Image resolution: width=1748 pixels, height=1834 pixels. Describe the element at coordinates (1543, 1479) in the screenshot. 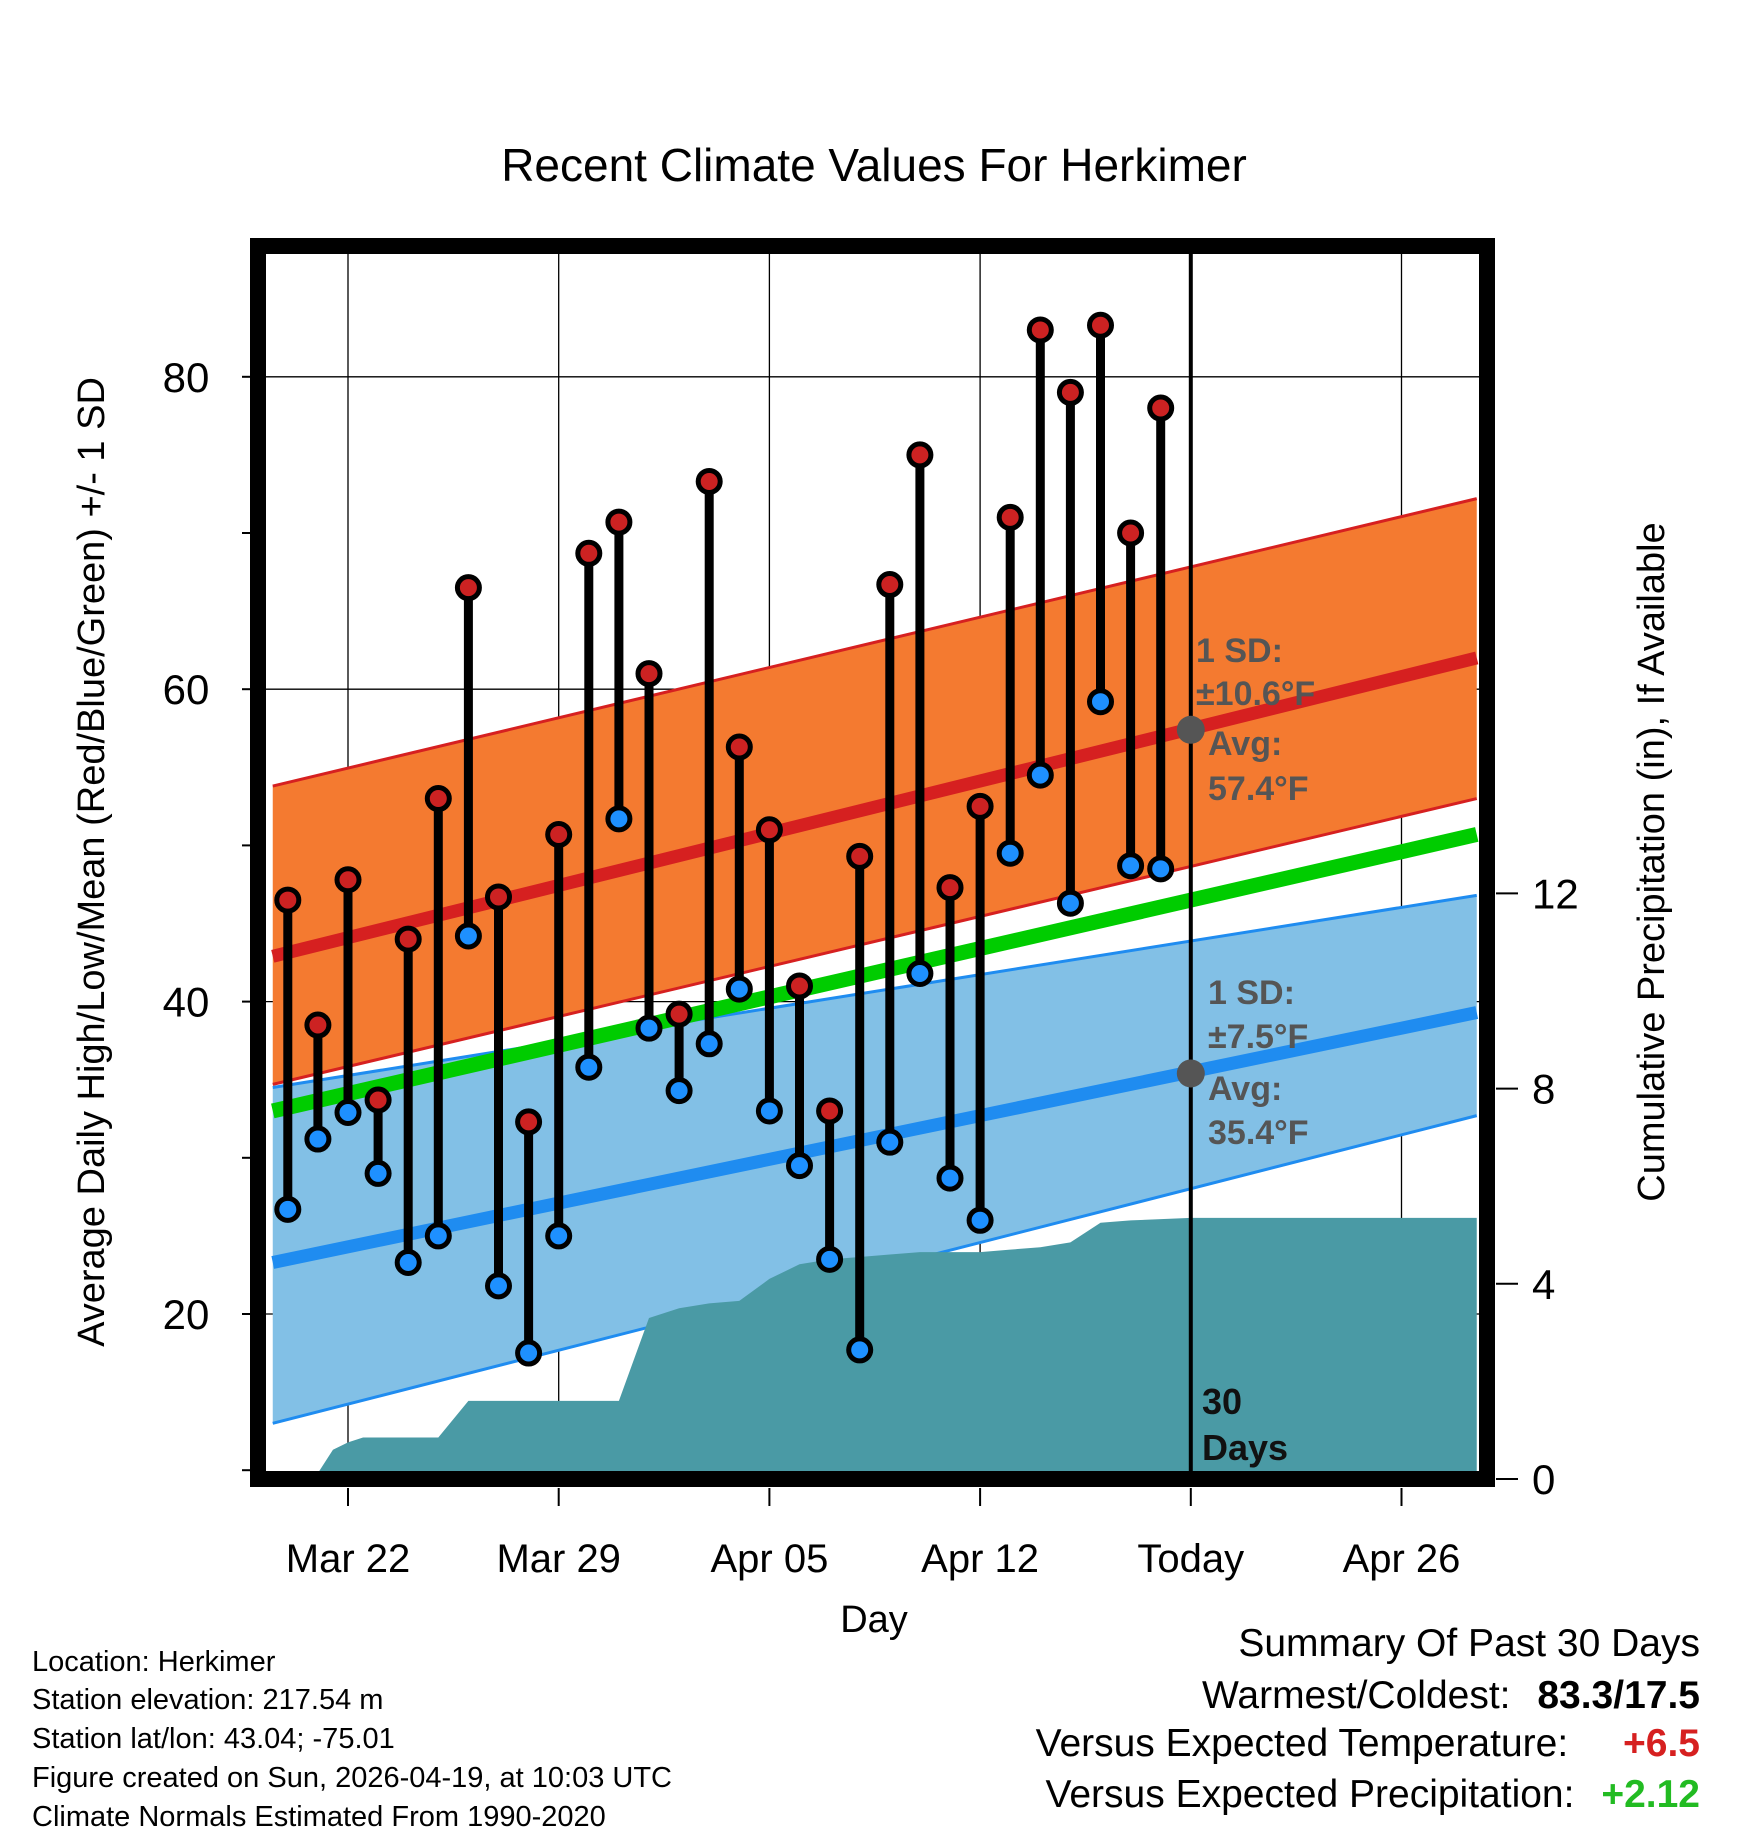

I see `y2-tick-label: 0` at that location.